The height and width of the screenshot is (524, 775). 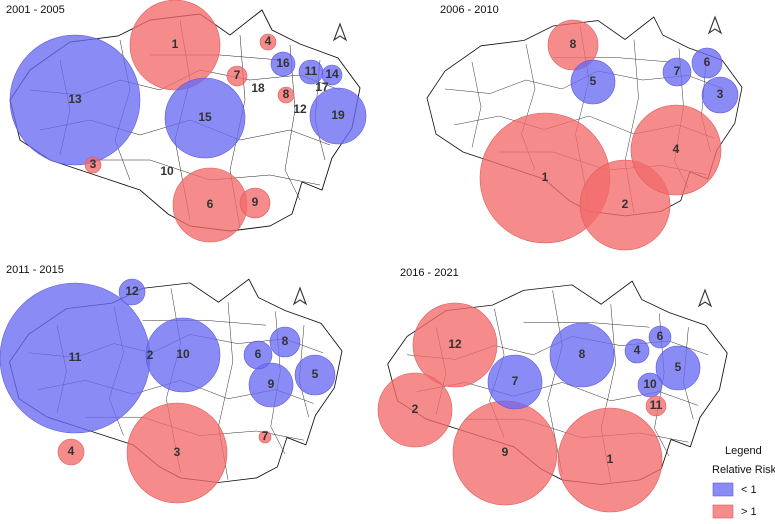 What do you see at coordinates (322, 87) in the screenshot?
I see `cluster-label: 17` at bounding box center [322, 87].